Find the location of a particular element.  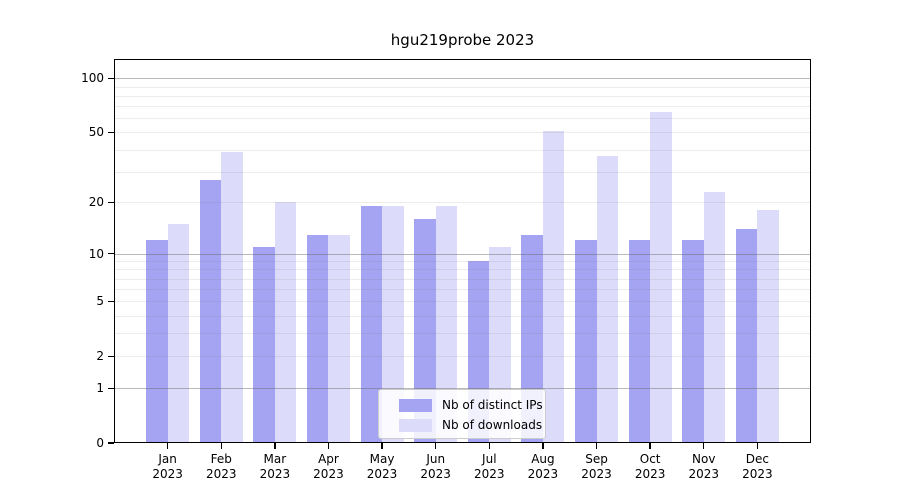

y-tick-label-5: 5 is located at coordinates (100, 301).